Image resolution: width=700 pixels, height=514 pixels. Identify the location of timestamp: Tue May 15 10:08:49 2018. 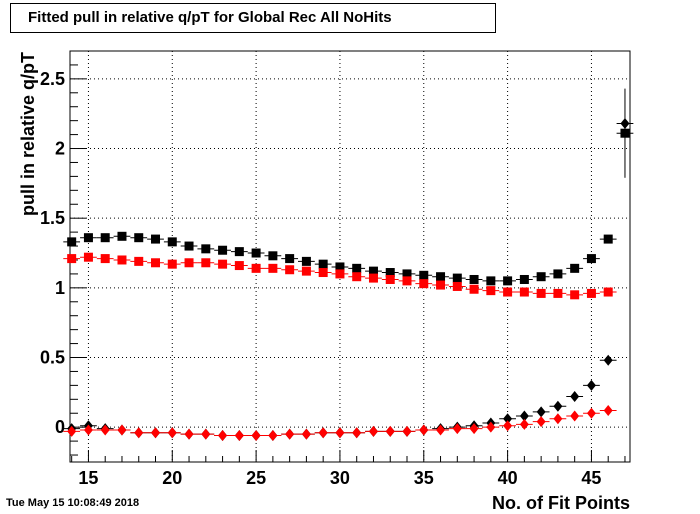
(73, 503).